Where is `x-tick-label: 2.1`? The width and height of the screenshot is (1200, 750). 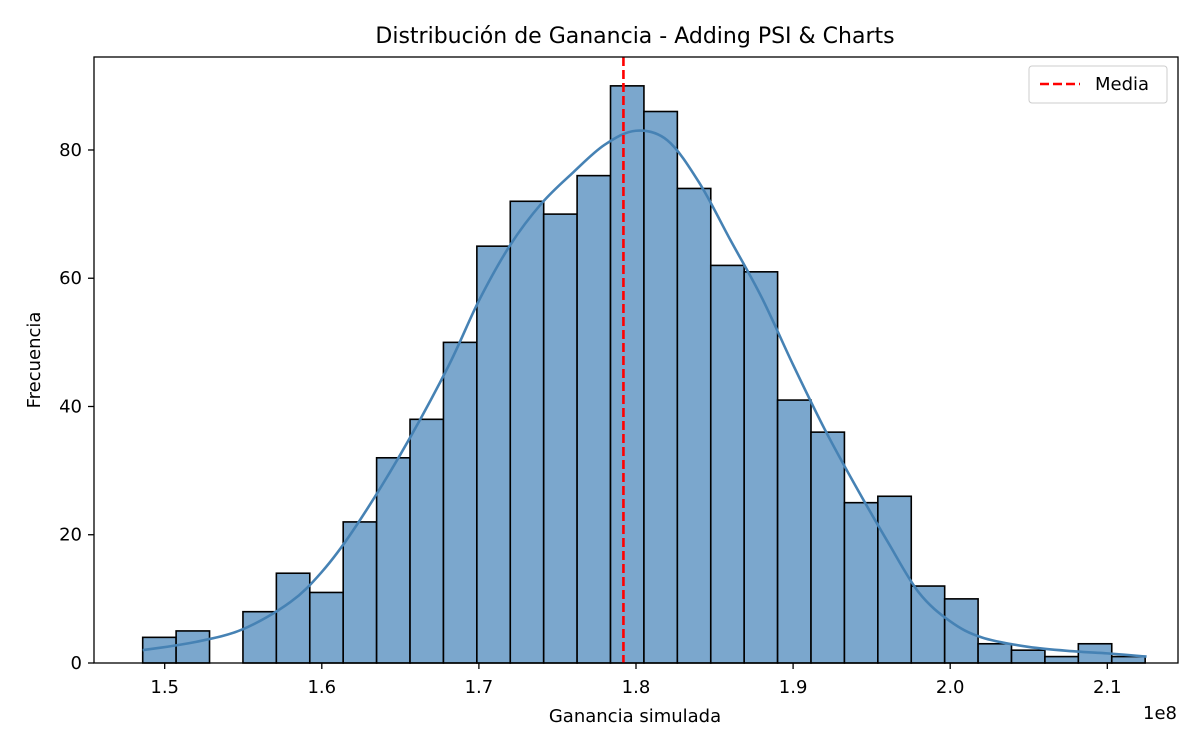 x-tick-label: 2.1 is located at coordinates (1107, 687).